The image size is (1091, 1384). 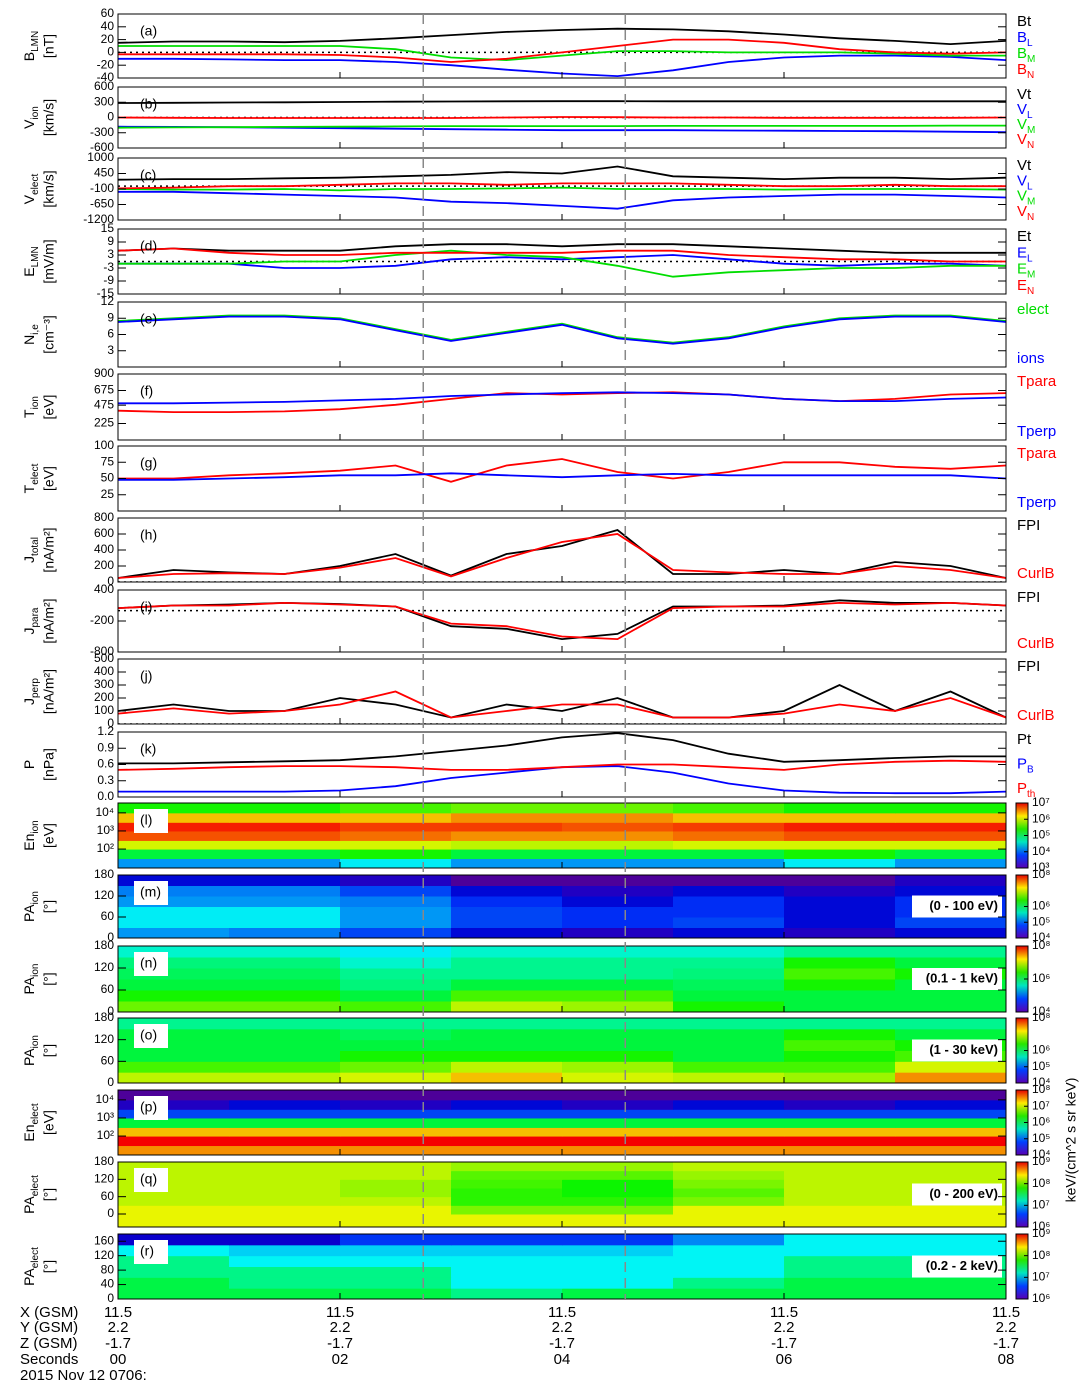 I want to click on legend-name: Tpara, so click(x=1037, y=381).